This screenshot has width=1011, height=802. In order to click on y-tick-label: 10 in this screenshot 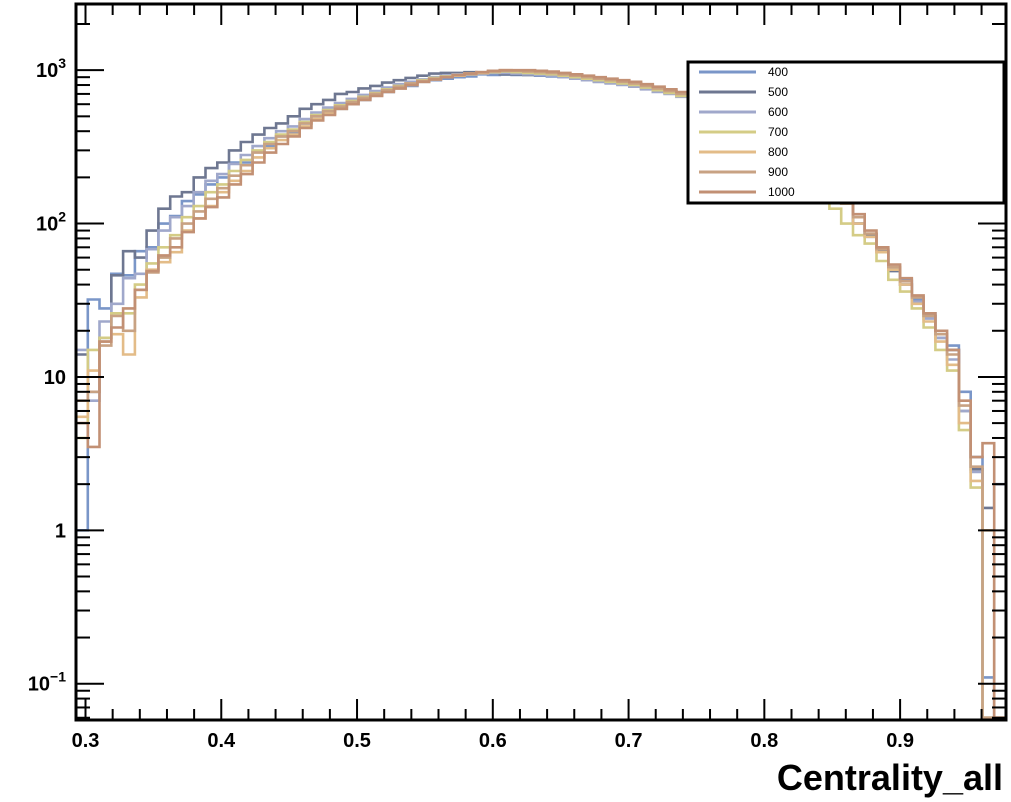, I will do `click(55, 378)`.